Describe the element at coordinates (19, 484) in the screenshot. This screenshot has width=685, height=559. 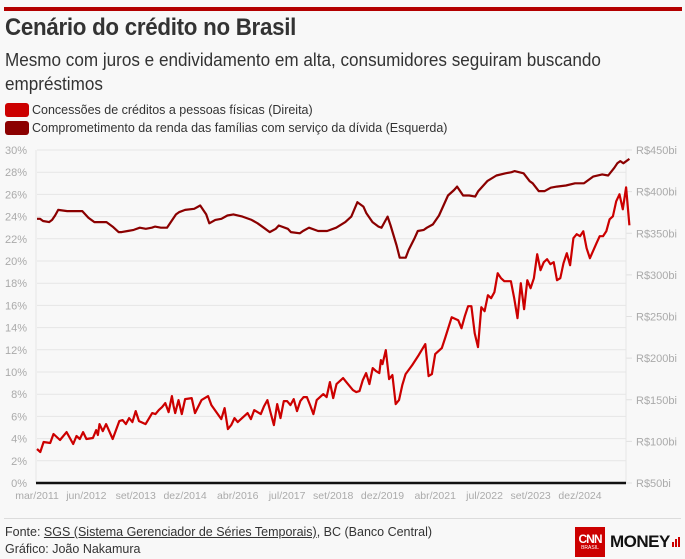
I see `left-axis-tick-label: 0%` at that location.